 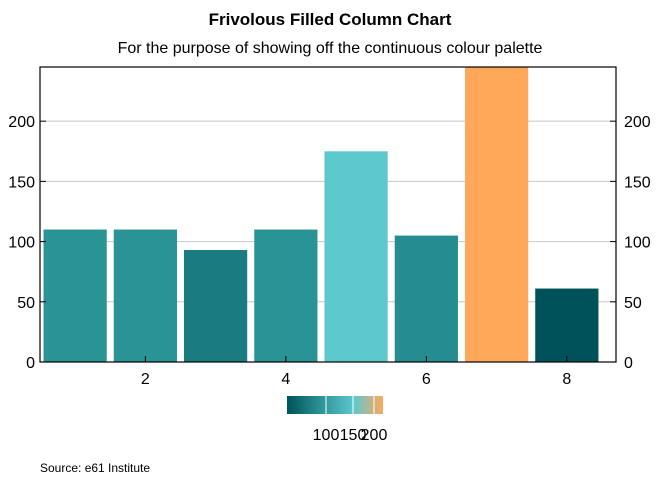 I want to click on x-tick-label: 2, so click(x=145, y=379).